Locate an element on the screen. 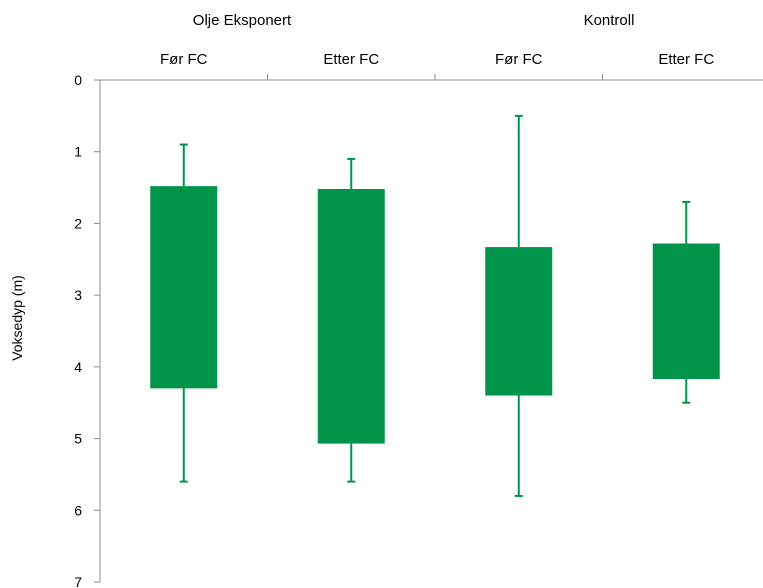 The height and width of the screenshot is (588, 763). y-tick-label: 3 is located at coordinates (78, 295).